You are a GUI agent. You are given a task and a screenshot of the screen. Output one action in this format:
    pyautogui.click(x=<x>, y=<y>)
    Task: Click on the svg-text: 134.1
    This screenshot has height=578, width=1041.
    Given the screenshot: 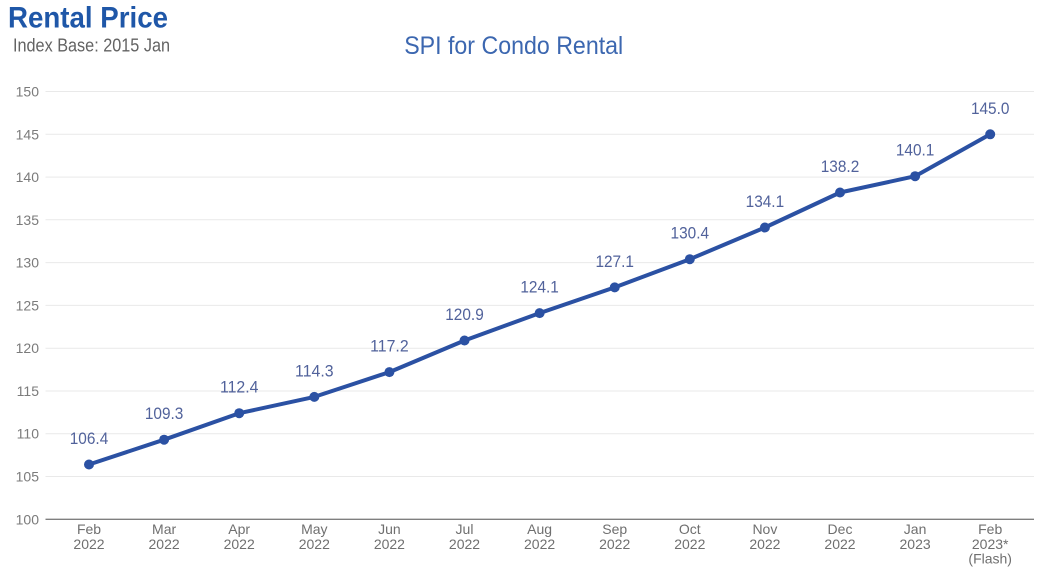 What is the action you would take?
    pyautogui.click(x=765, y=201)
    